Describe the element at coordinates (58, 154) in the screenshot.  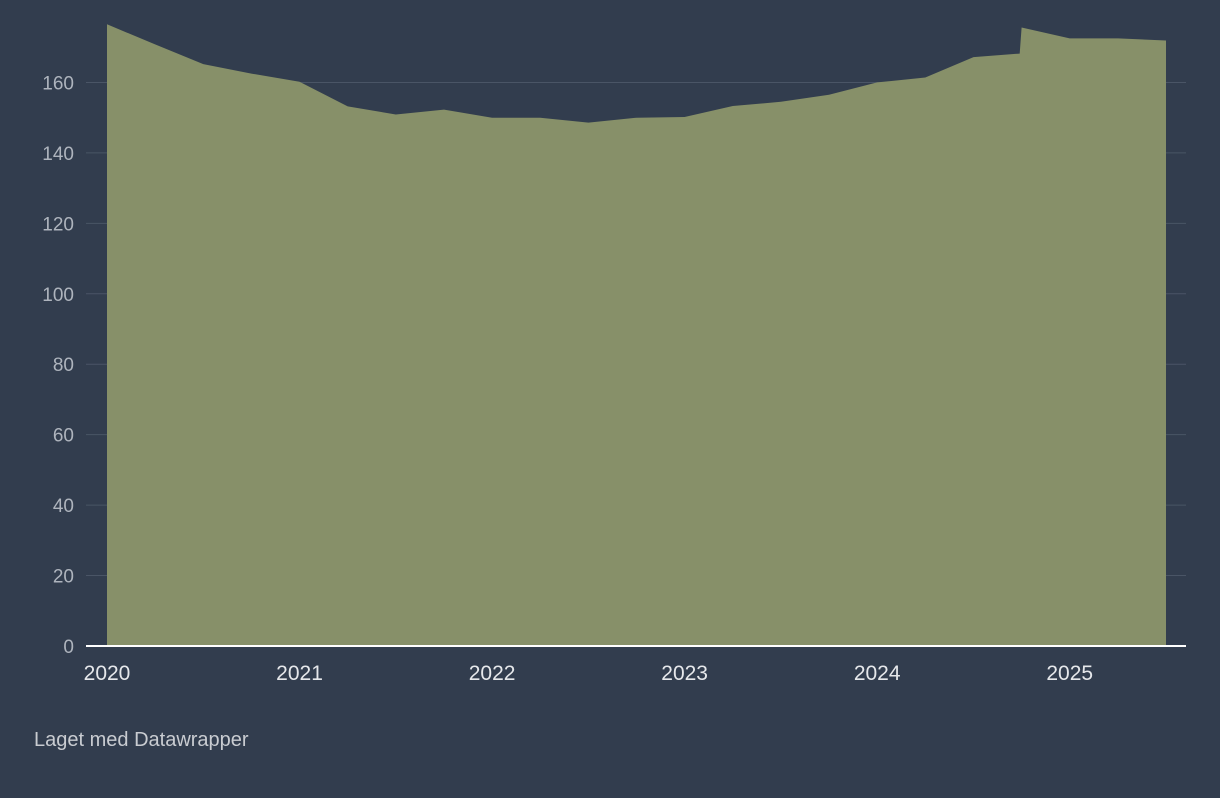
I see `y-tick-label: 140` at that location.